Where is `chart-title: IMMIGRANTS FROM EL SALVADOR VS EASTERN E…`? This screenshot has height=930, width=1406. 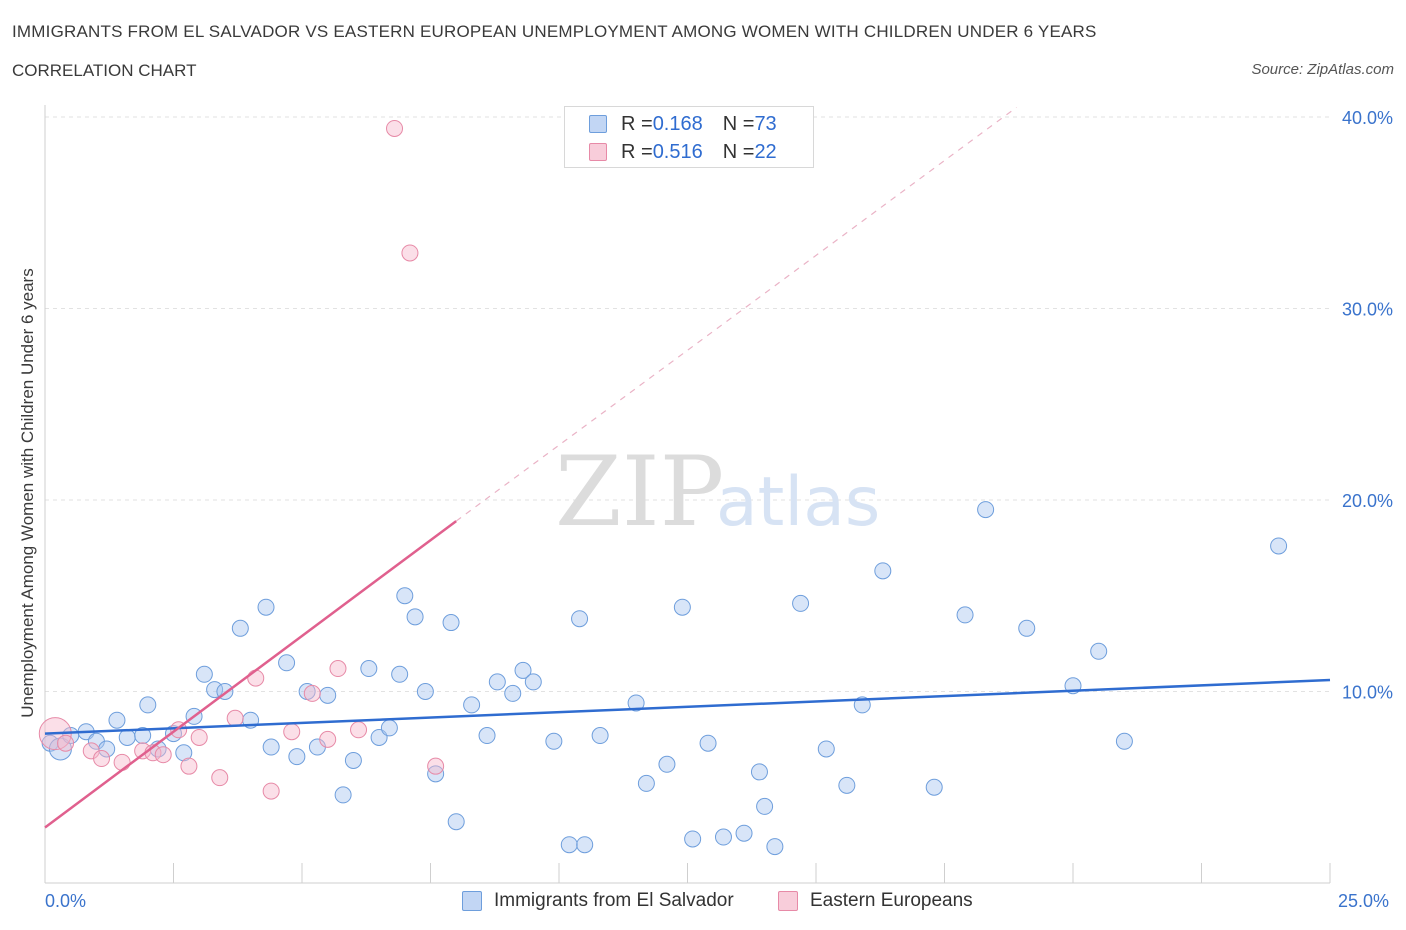
chart-title: IMMIGRANTS FROM EL SALVADOR VS EASTERN E… is located at coordinates (554, 31).